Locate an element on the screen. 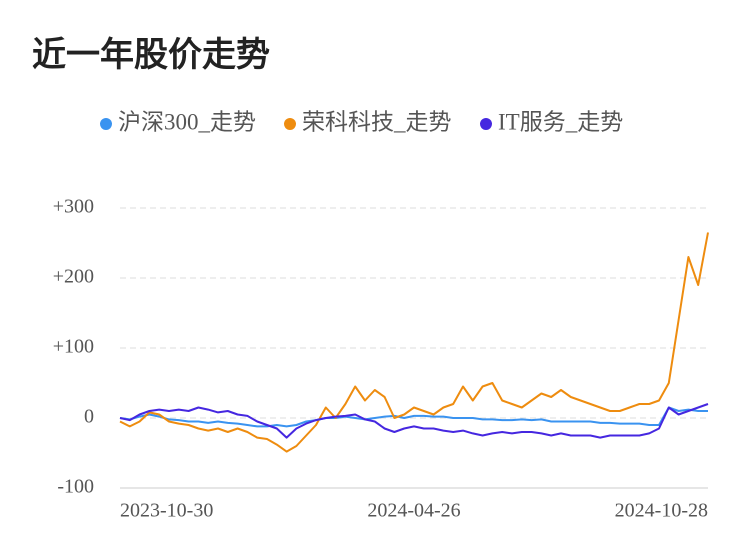 This screenshot has width=750, height=558. y-tick-label: +100 is located at coordinates (73, 347).